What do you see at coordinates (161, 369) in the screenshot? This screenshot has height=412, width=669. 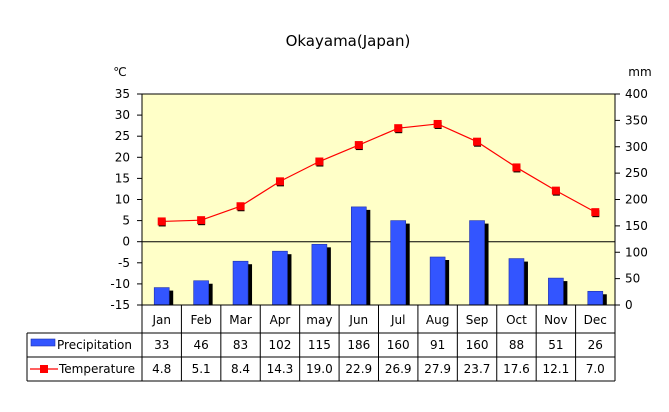 I see `temperature-value: 4.8` at bounding box center [161, 369].